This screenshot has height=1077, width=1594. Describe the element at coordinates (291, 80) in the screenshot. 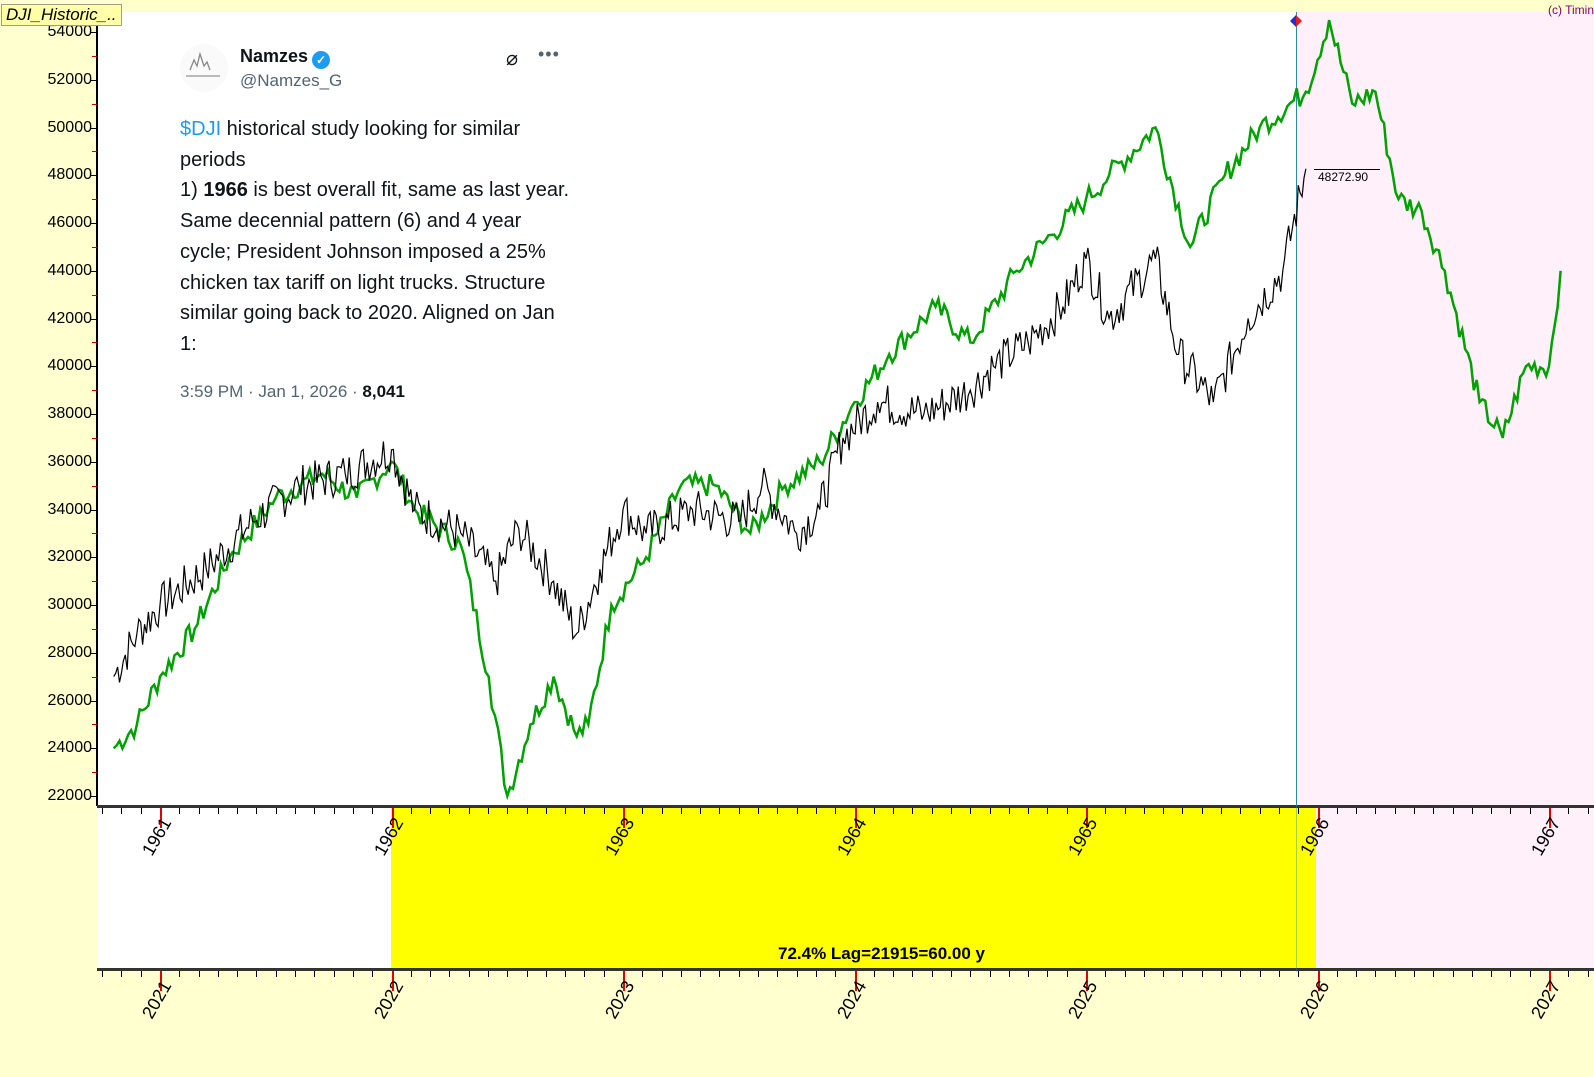

I see `author-handle: @Namzes_G` at that location.